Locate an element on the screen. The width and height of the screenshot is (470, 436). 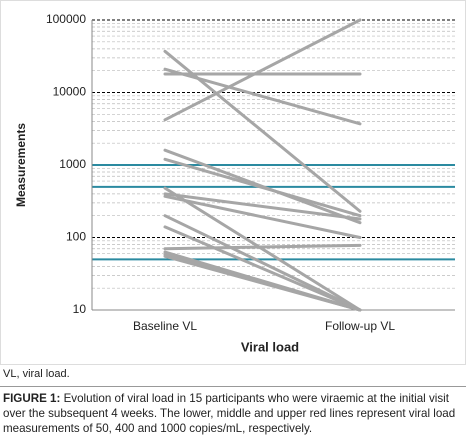
footnote: VL, viral load. is located at coordinates (36, 374).